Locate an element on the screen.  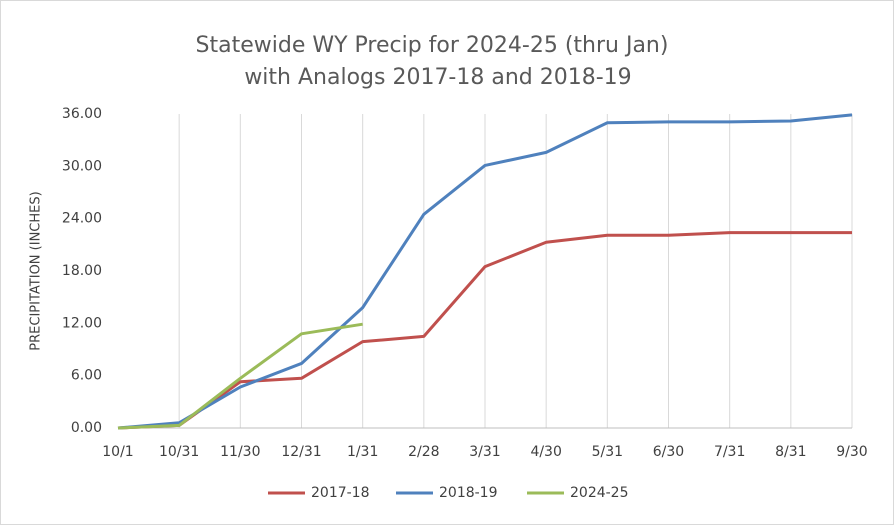
y-tick-label: 12.00 is located at coordinates (82, 323).